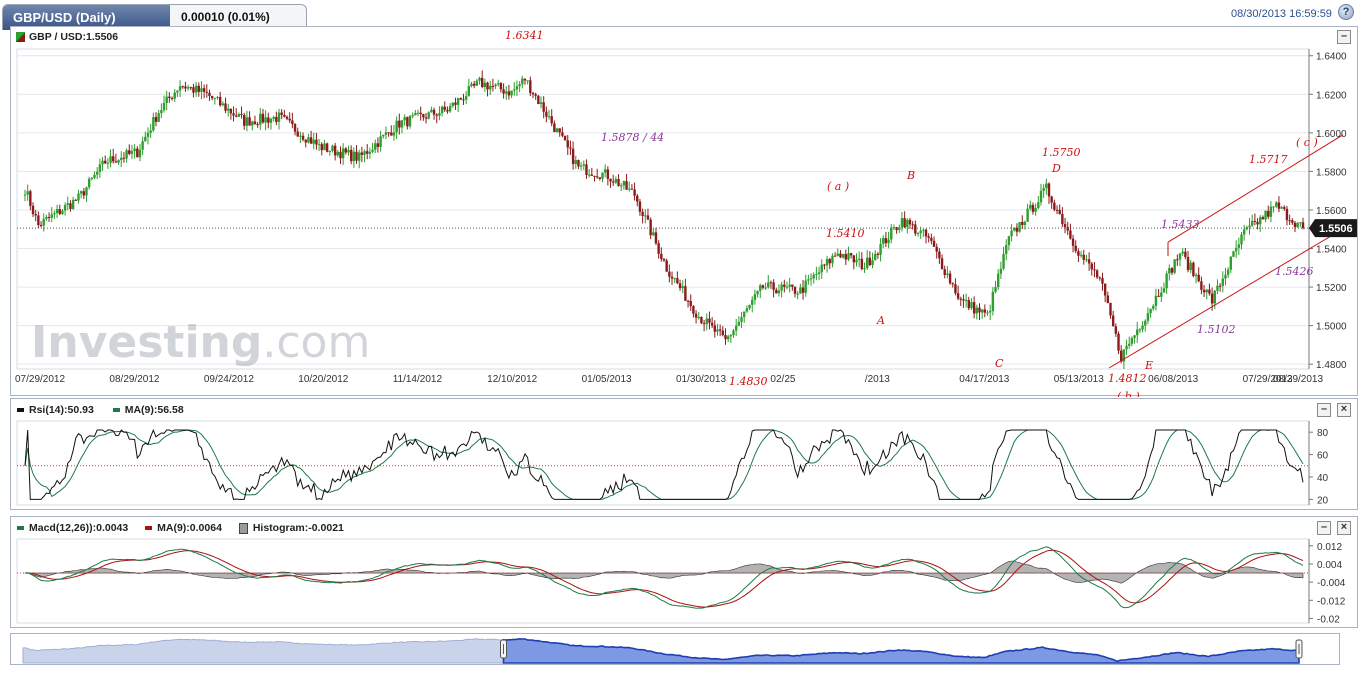 Image resolution: width=1366 pixels, height=675 pixels. I want to click on navigator, so click(676, 650).